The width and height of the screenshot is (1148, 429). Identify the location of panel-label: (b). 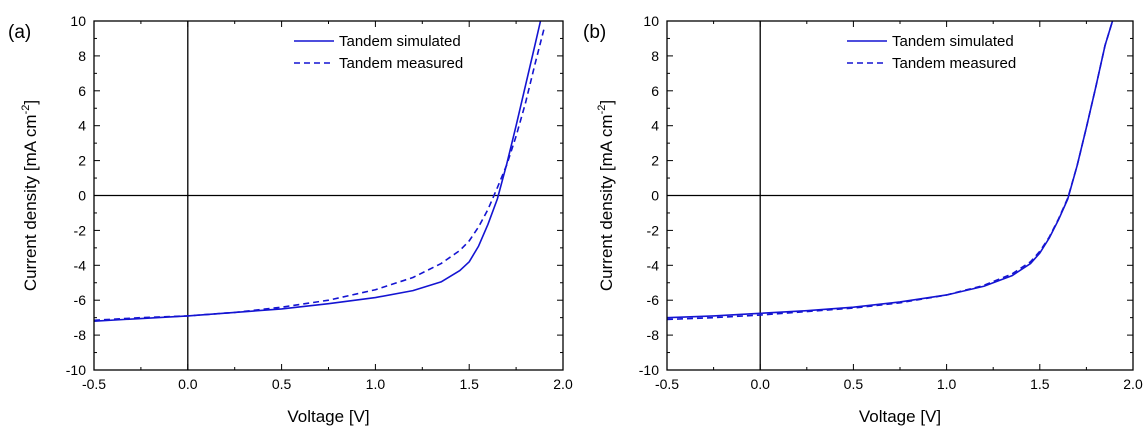
(594, 32).